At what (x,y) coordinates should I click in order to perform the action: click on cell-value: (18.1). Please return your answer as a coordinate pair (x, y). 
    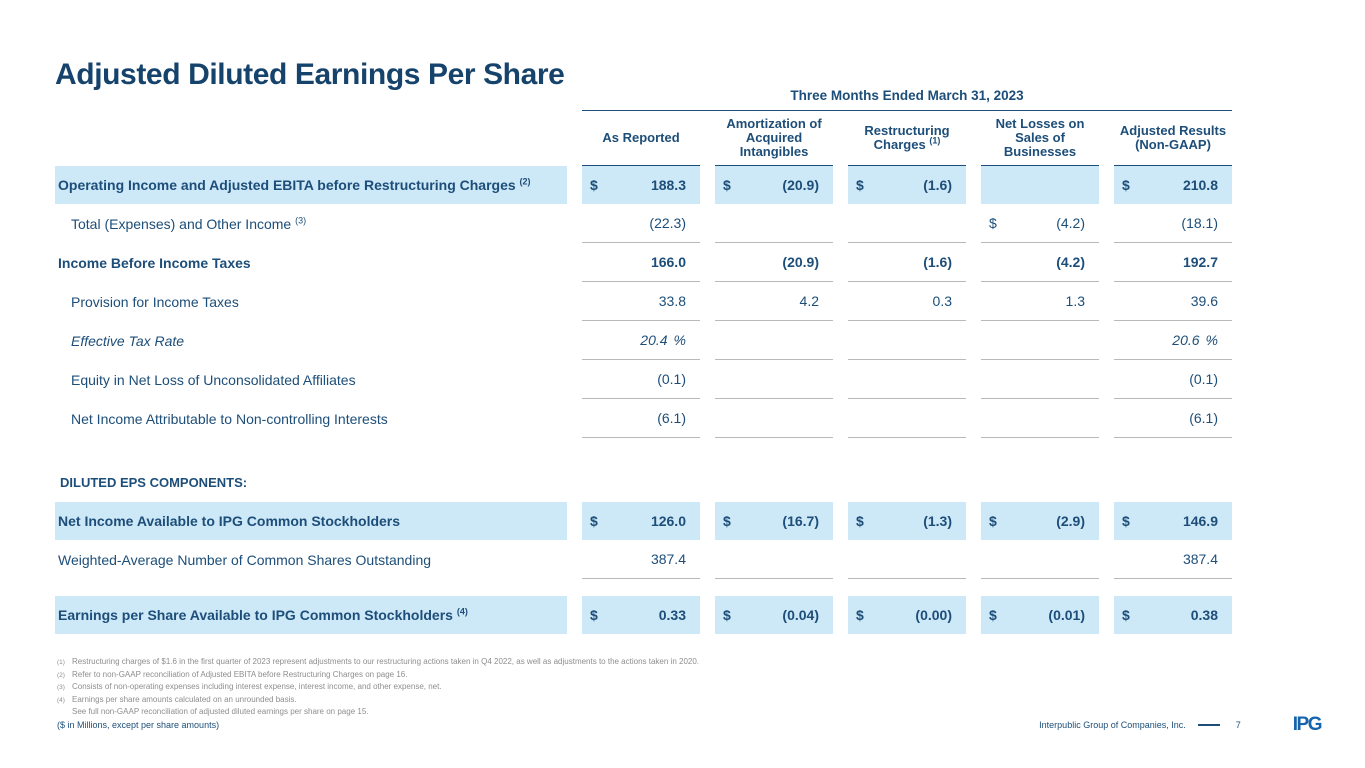
    Looking at the image, I should click on (1199, 223).